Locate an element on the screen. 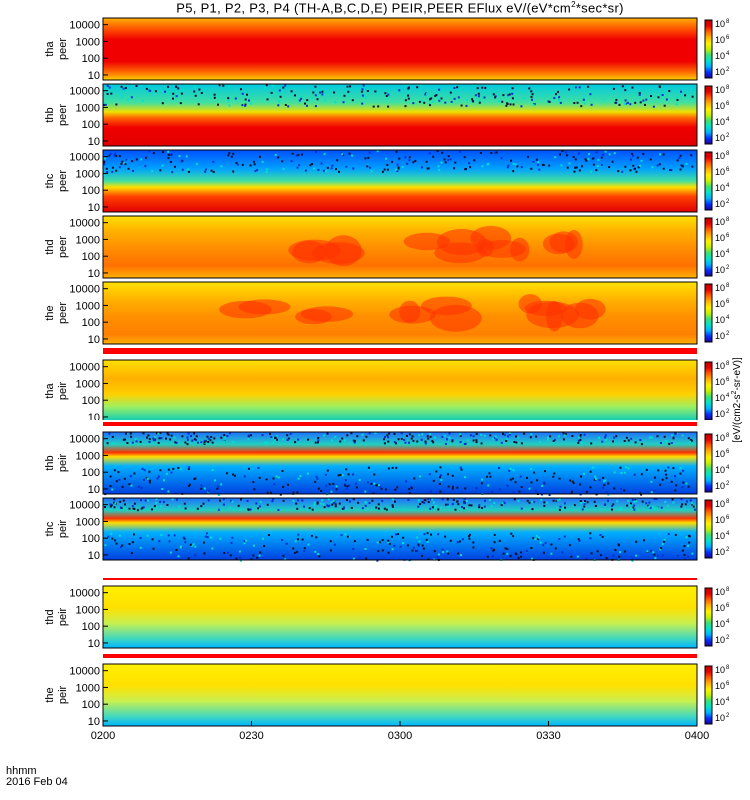 This screenshot has height=800, width=750. spectrogram-image is located at coordinates (400, 247).